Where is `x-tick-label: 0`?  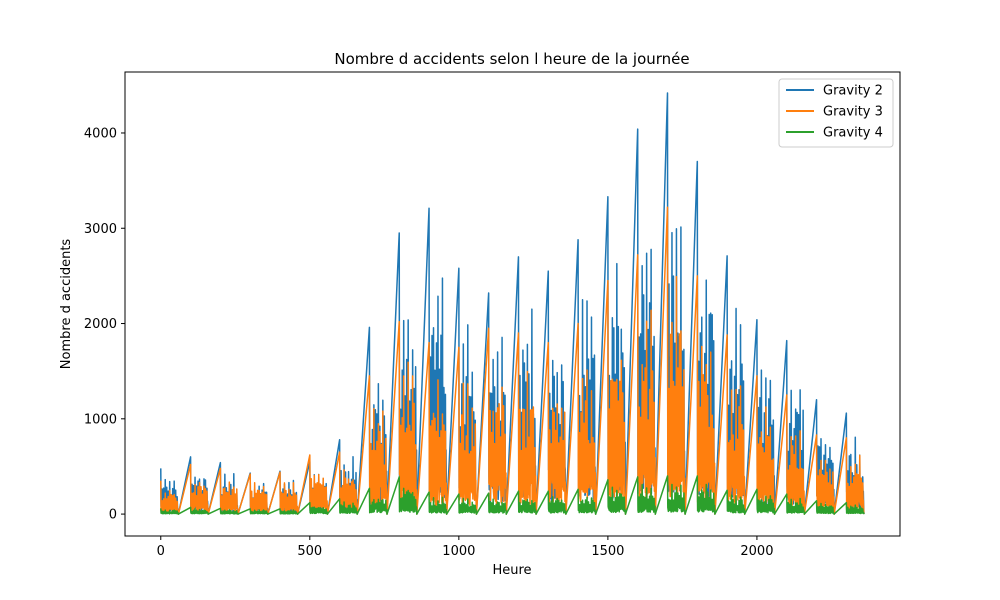 x-tick-label: 0 is located at coordinates (161, 551).